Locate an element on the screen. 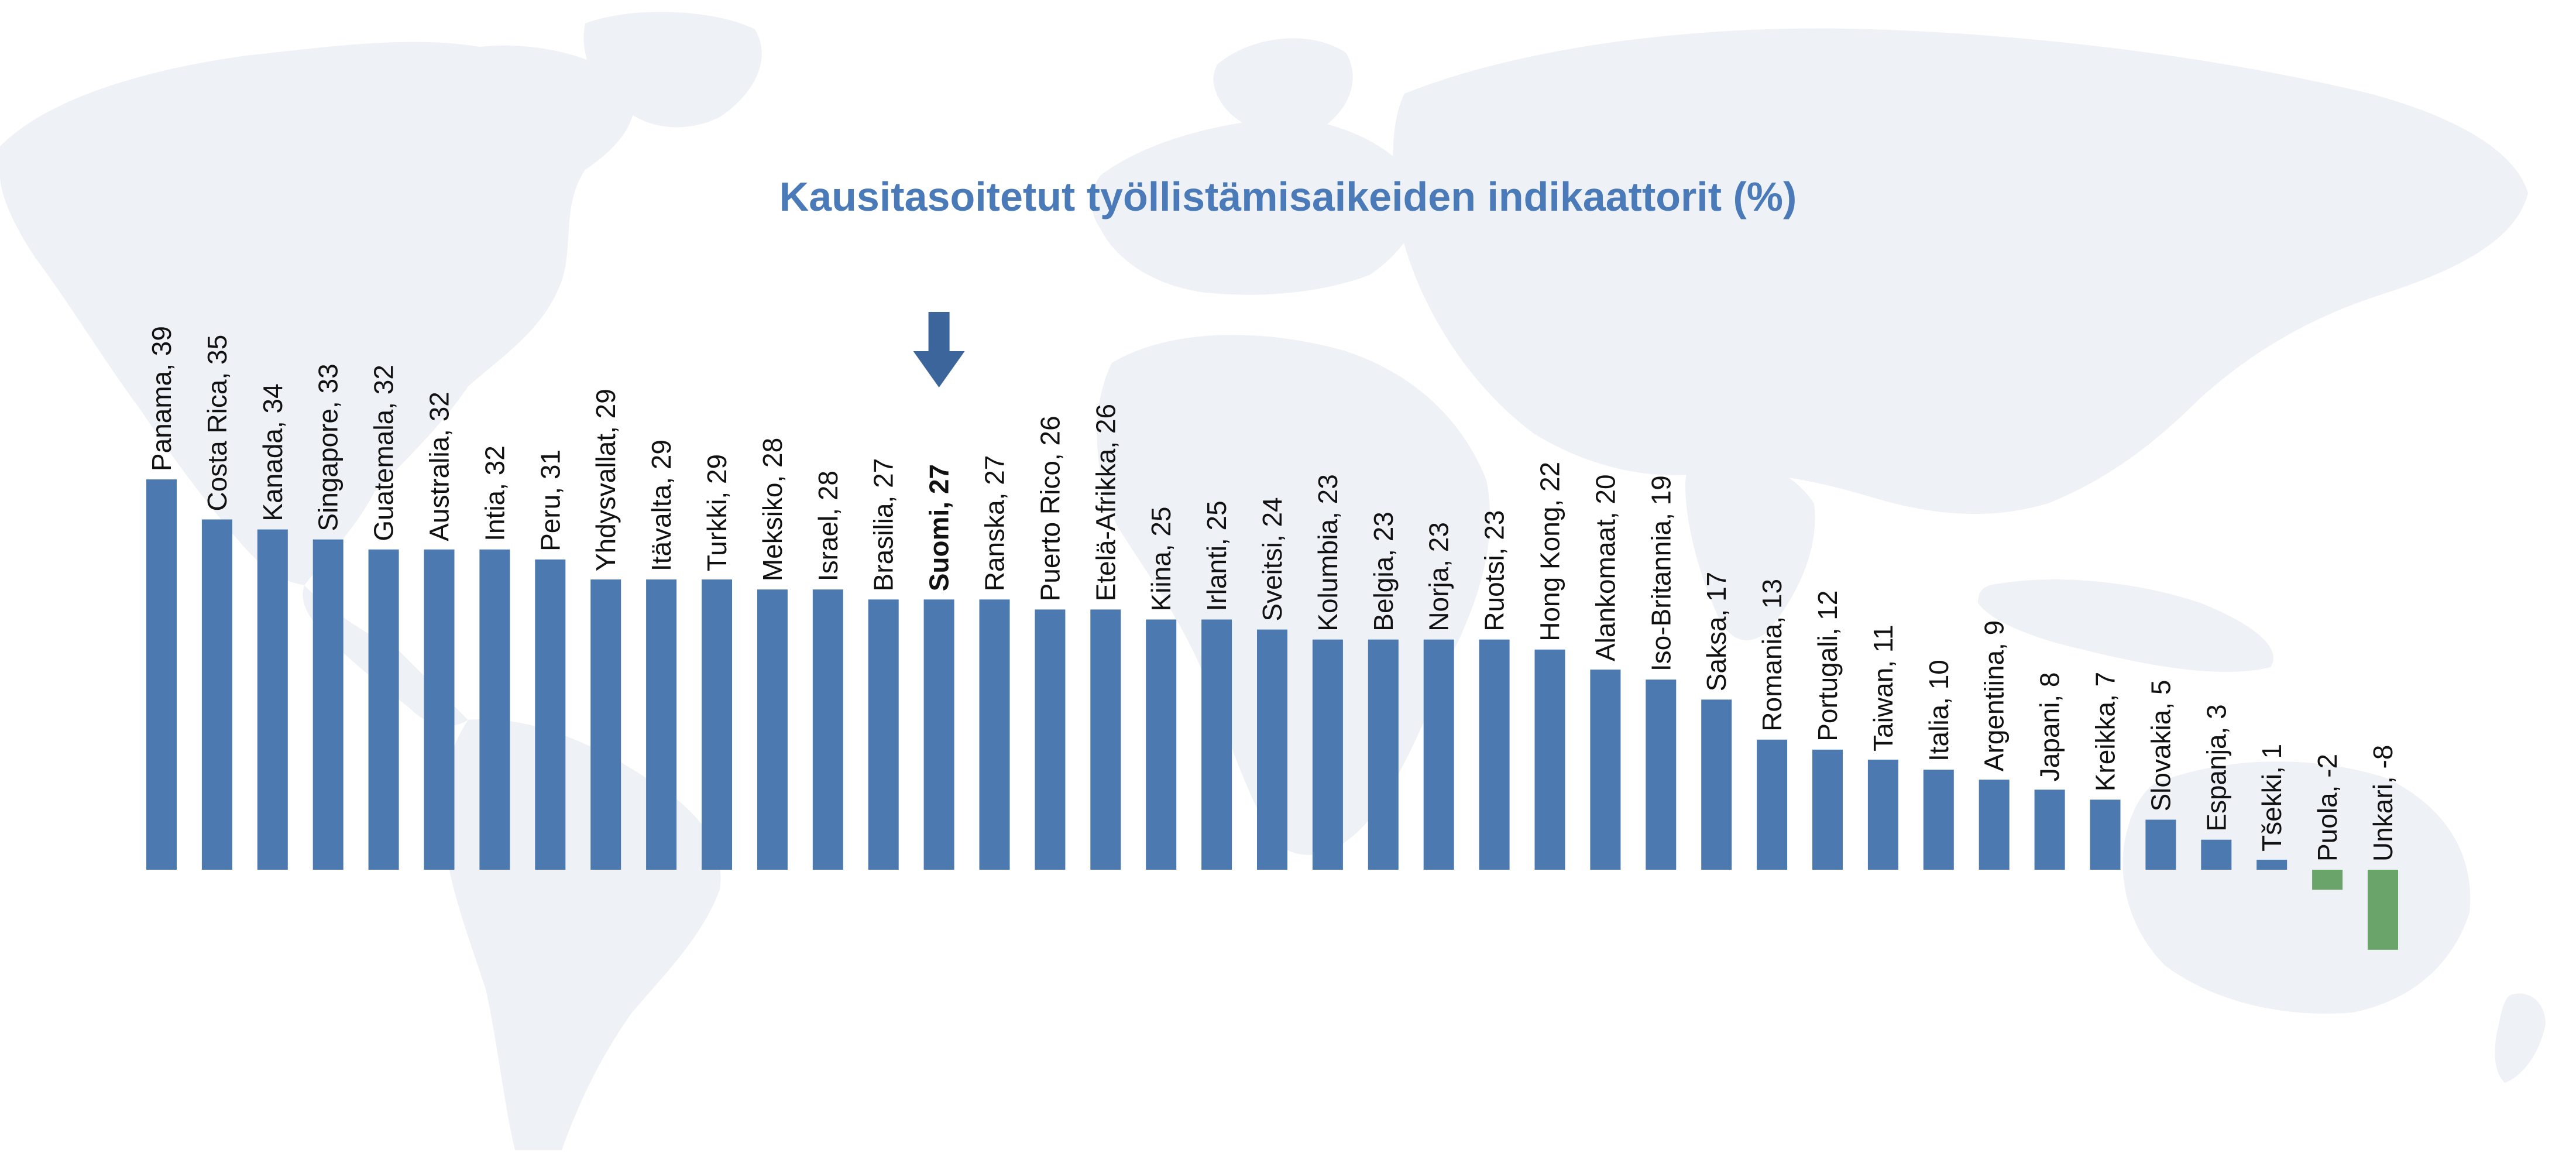 The image size is (2576, 1153). bar-ruotsi is located at coordinates (1495, 754).